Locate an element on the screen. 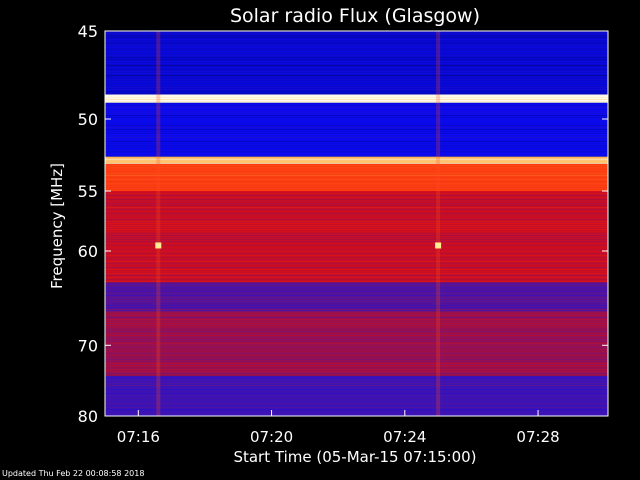  y-tick-label: 60 is located at coordinates (88, 251).